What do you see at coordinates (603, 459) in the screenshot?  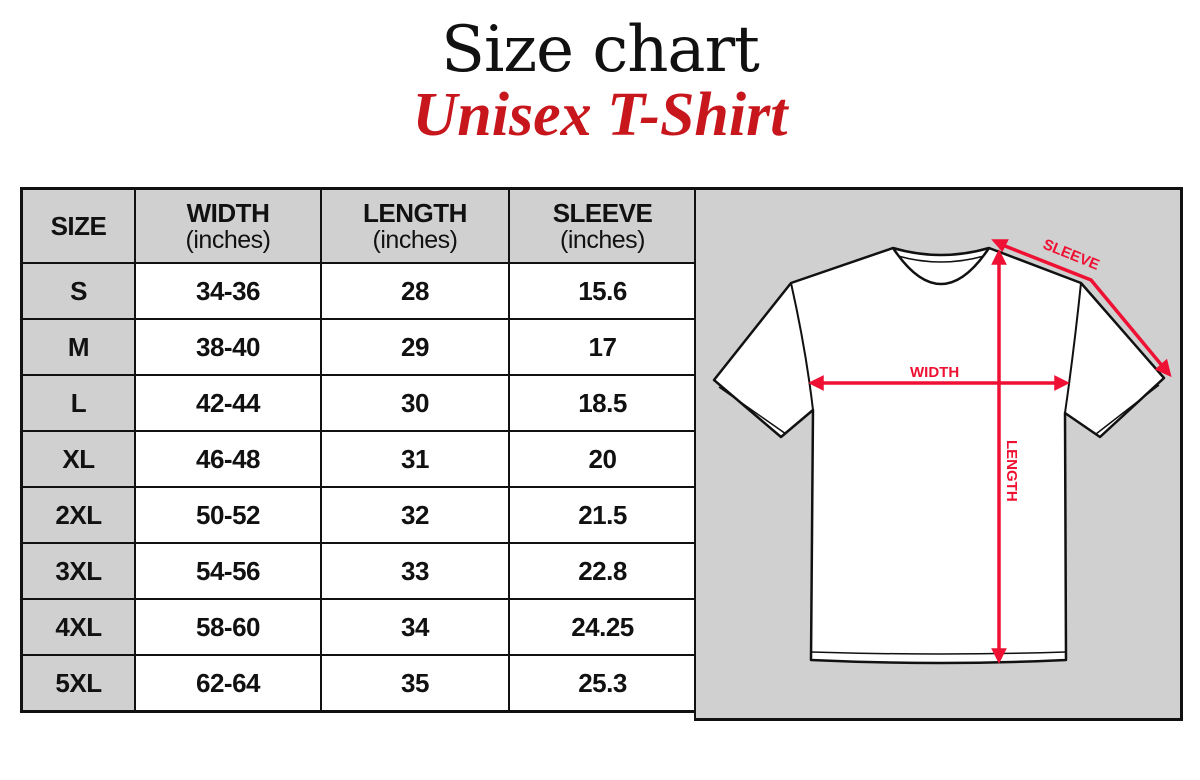 I see `sleeve-cell: 20` at bounding box center [603, 459].